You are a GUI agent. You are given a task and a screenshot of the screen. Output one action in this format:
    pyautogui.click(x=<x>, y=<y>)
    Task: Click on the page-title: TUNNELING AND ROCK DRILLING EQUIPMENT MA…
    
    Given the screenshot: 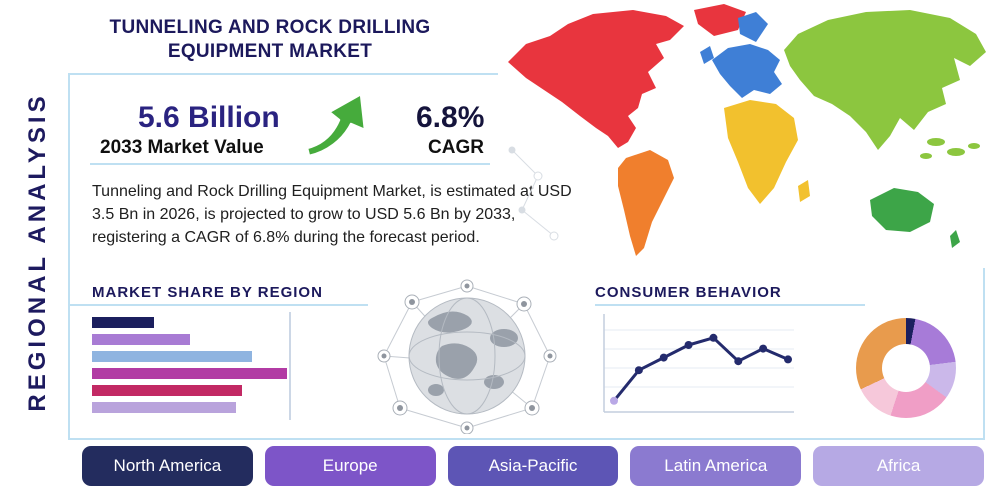 What is the action you would take?
    pyautogui.click(x=270, y=39)
    